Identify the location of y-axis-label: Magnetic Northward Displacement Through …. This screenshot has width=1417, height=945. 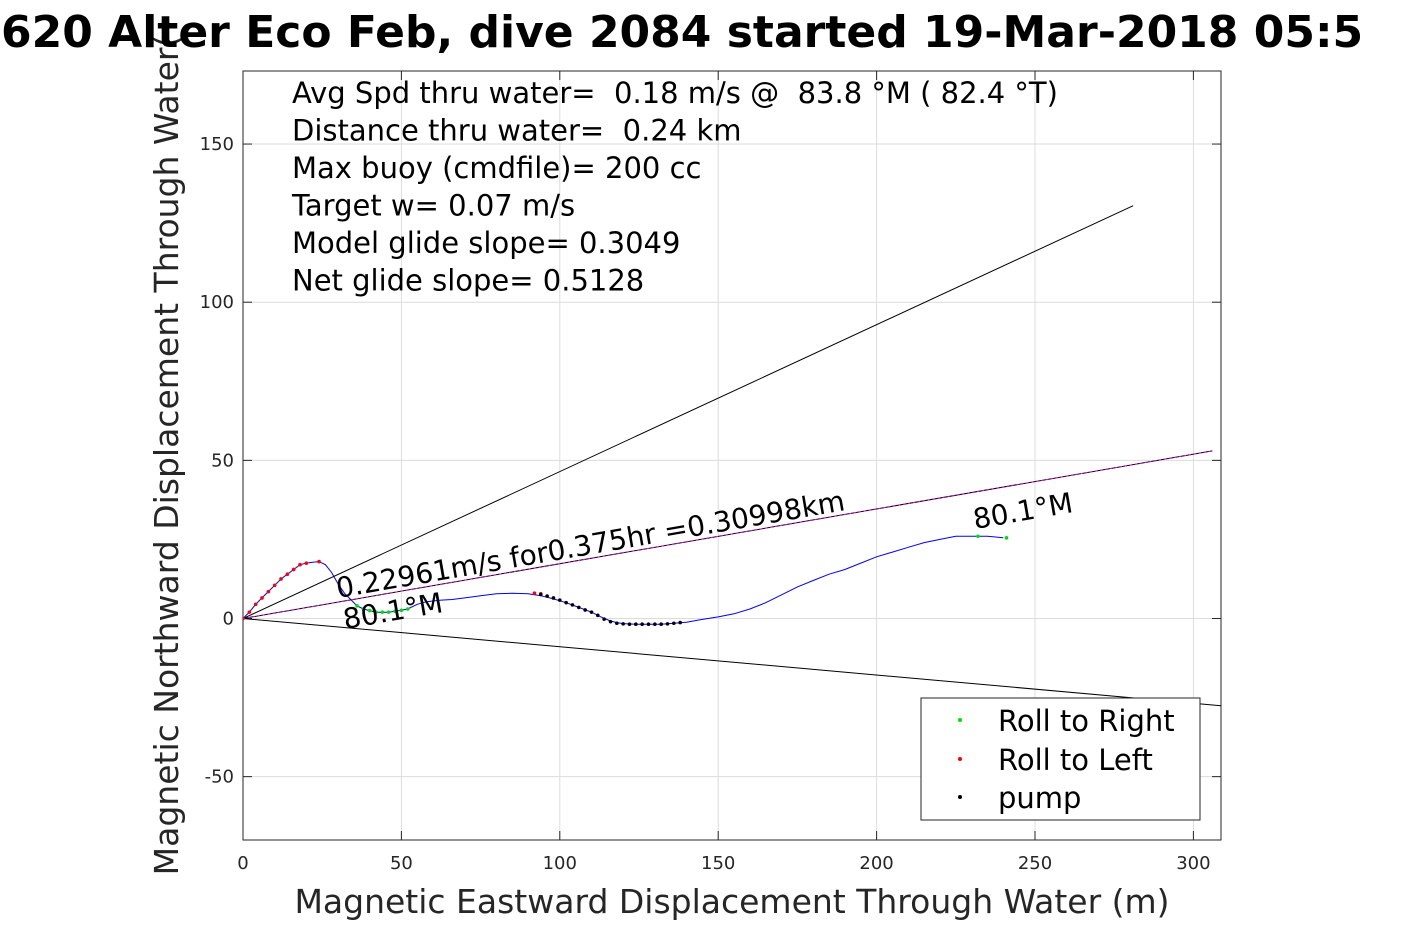
(166, 455).